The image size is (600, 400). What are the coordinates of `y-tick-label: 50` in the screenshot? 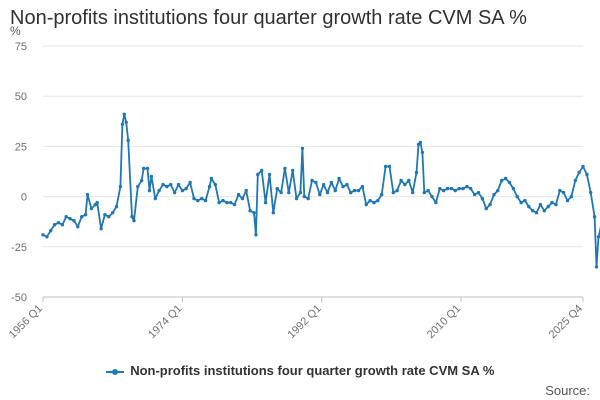 It's located at (21, 97).